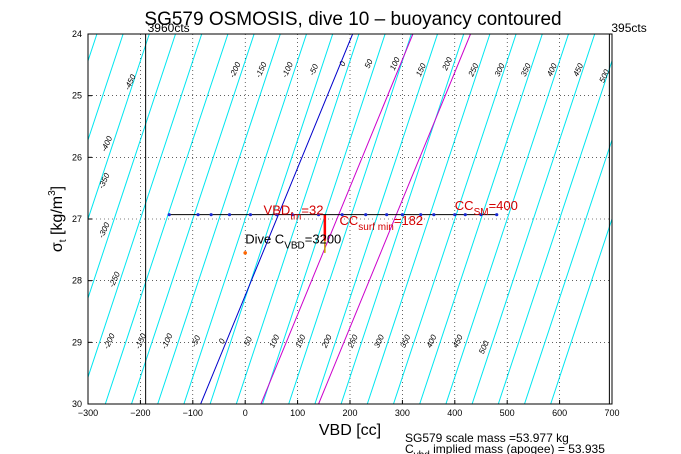 Image resolution: width=681 pixels, height=454 pixels. What do you see at coordinates (349, 413) in the screenshot?
I see `x-tick-label: 200` at bounding box center [349, 413].